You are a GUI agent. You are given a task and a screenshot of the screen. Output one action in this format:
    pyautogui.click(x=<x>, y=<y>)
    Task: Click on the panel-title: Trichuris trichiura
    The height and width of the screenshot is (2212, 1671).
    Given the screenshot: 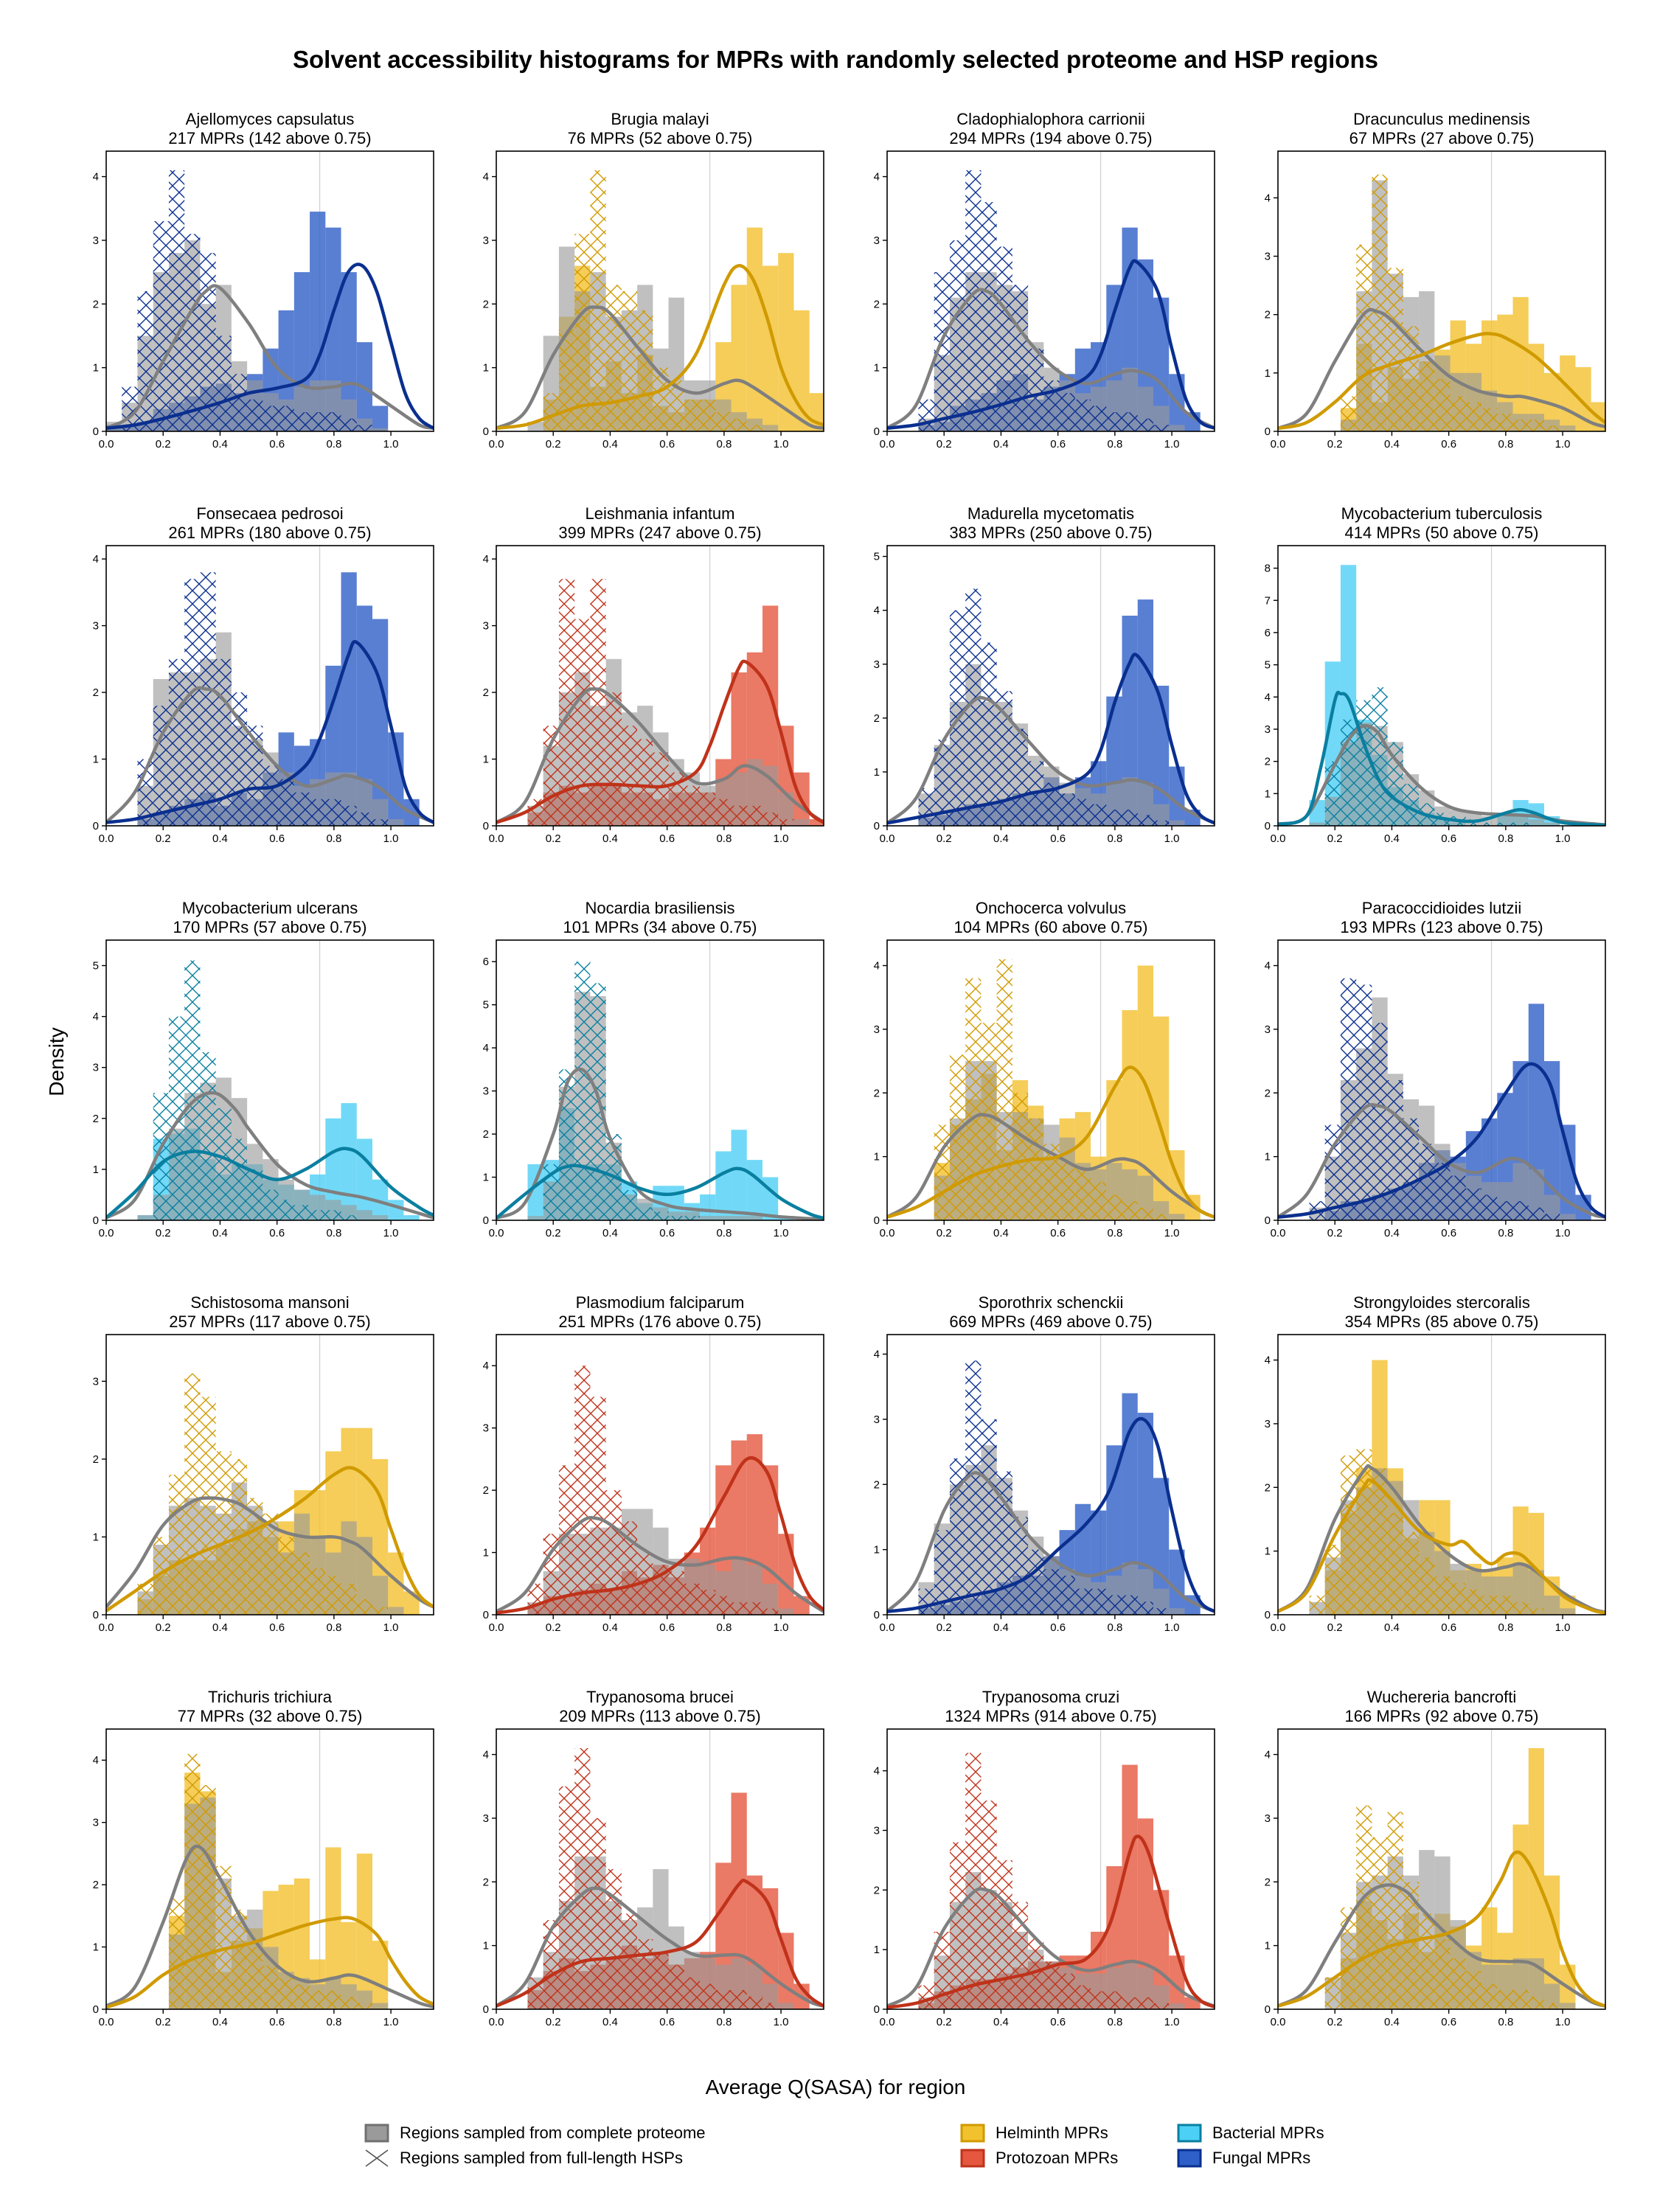 What is the action you would take?
    pyautogui.click(x=270, y=1697)
    